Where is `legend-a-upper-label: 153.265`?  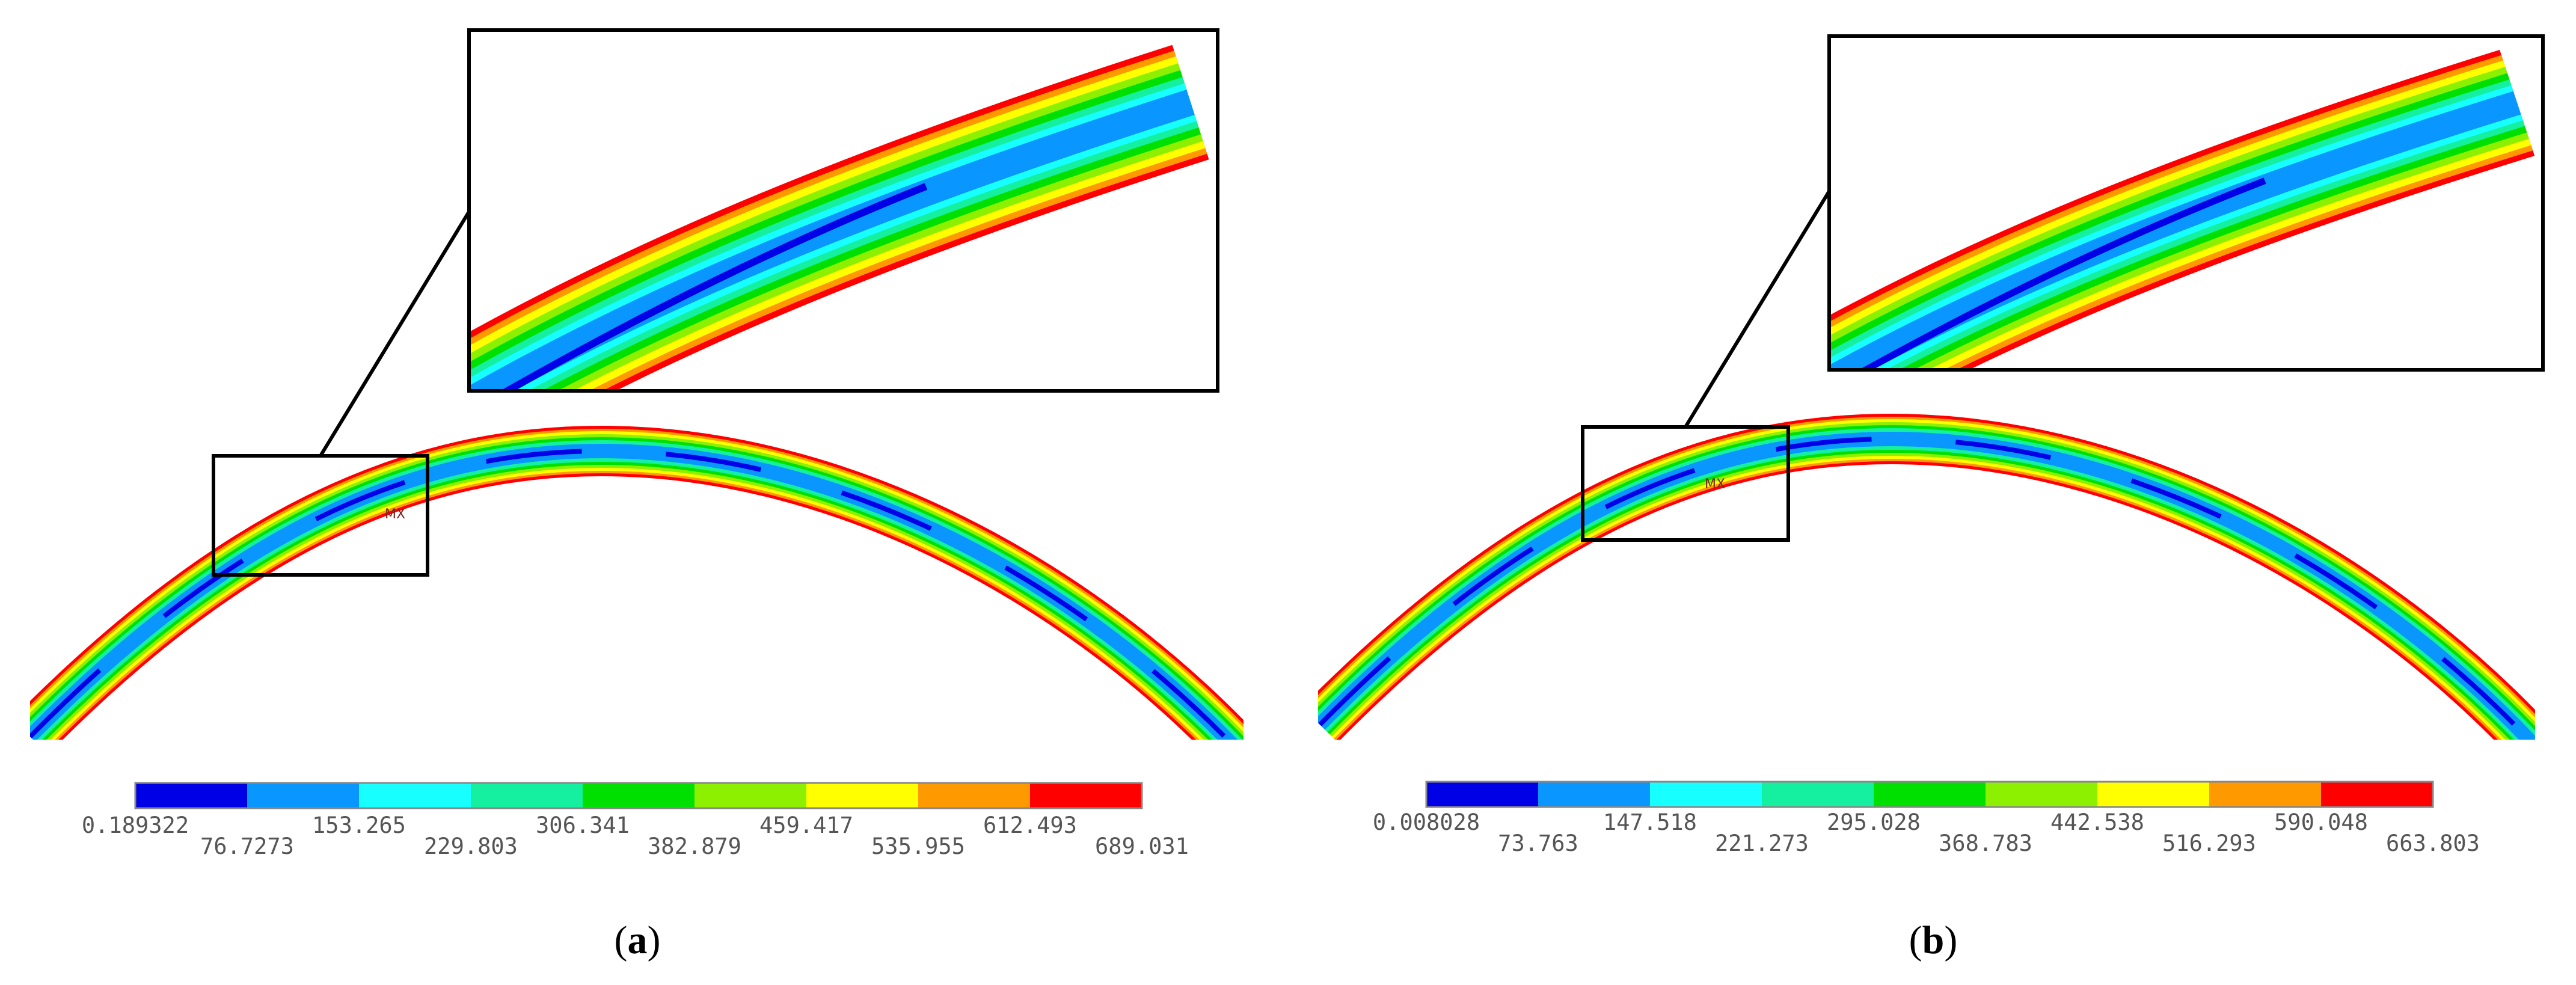 legend-a-upper-label: 153.265 is located at coordinates (359, 825).